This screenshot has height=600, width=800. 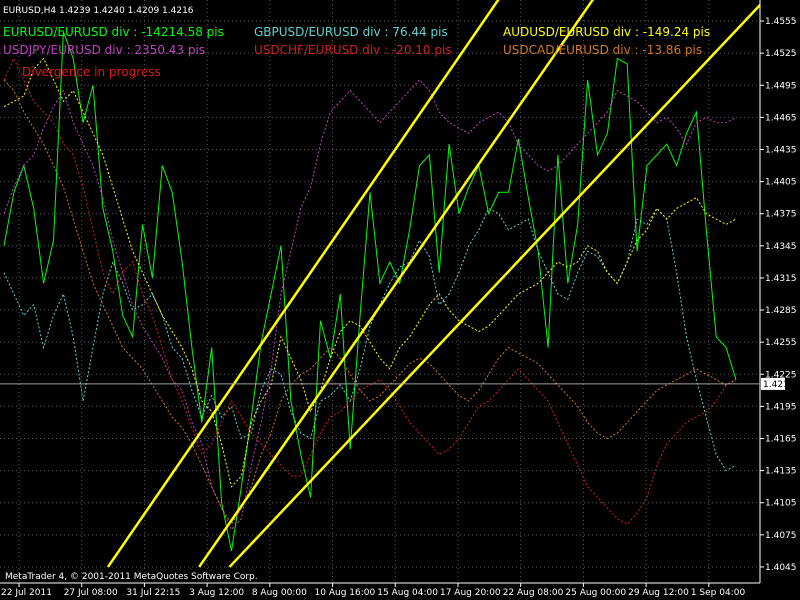 What do you see at coordinates (602, 50) in the screenshot?
I see `div-label-usdcad: USDCAD/EURUSD div : -13.86 pis` at bounding box center [602, 50].